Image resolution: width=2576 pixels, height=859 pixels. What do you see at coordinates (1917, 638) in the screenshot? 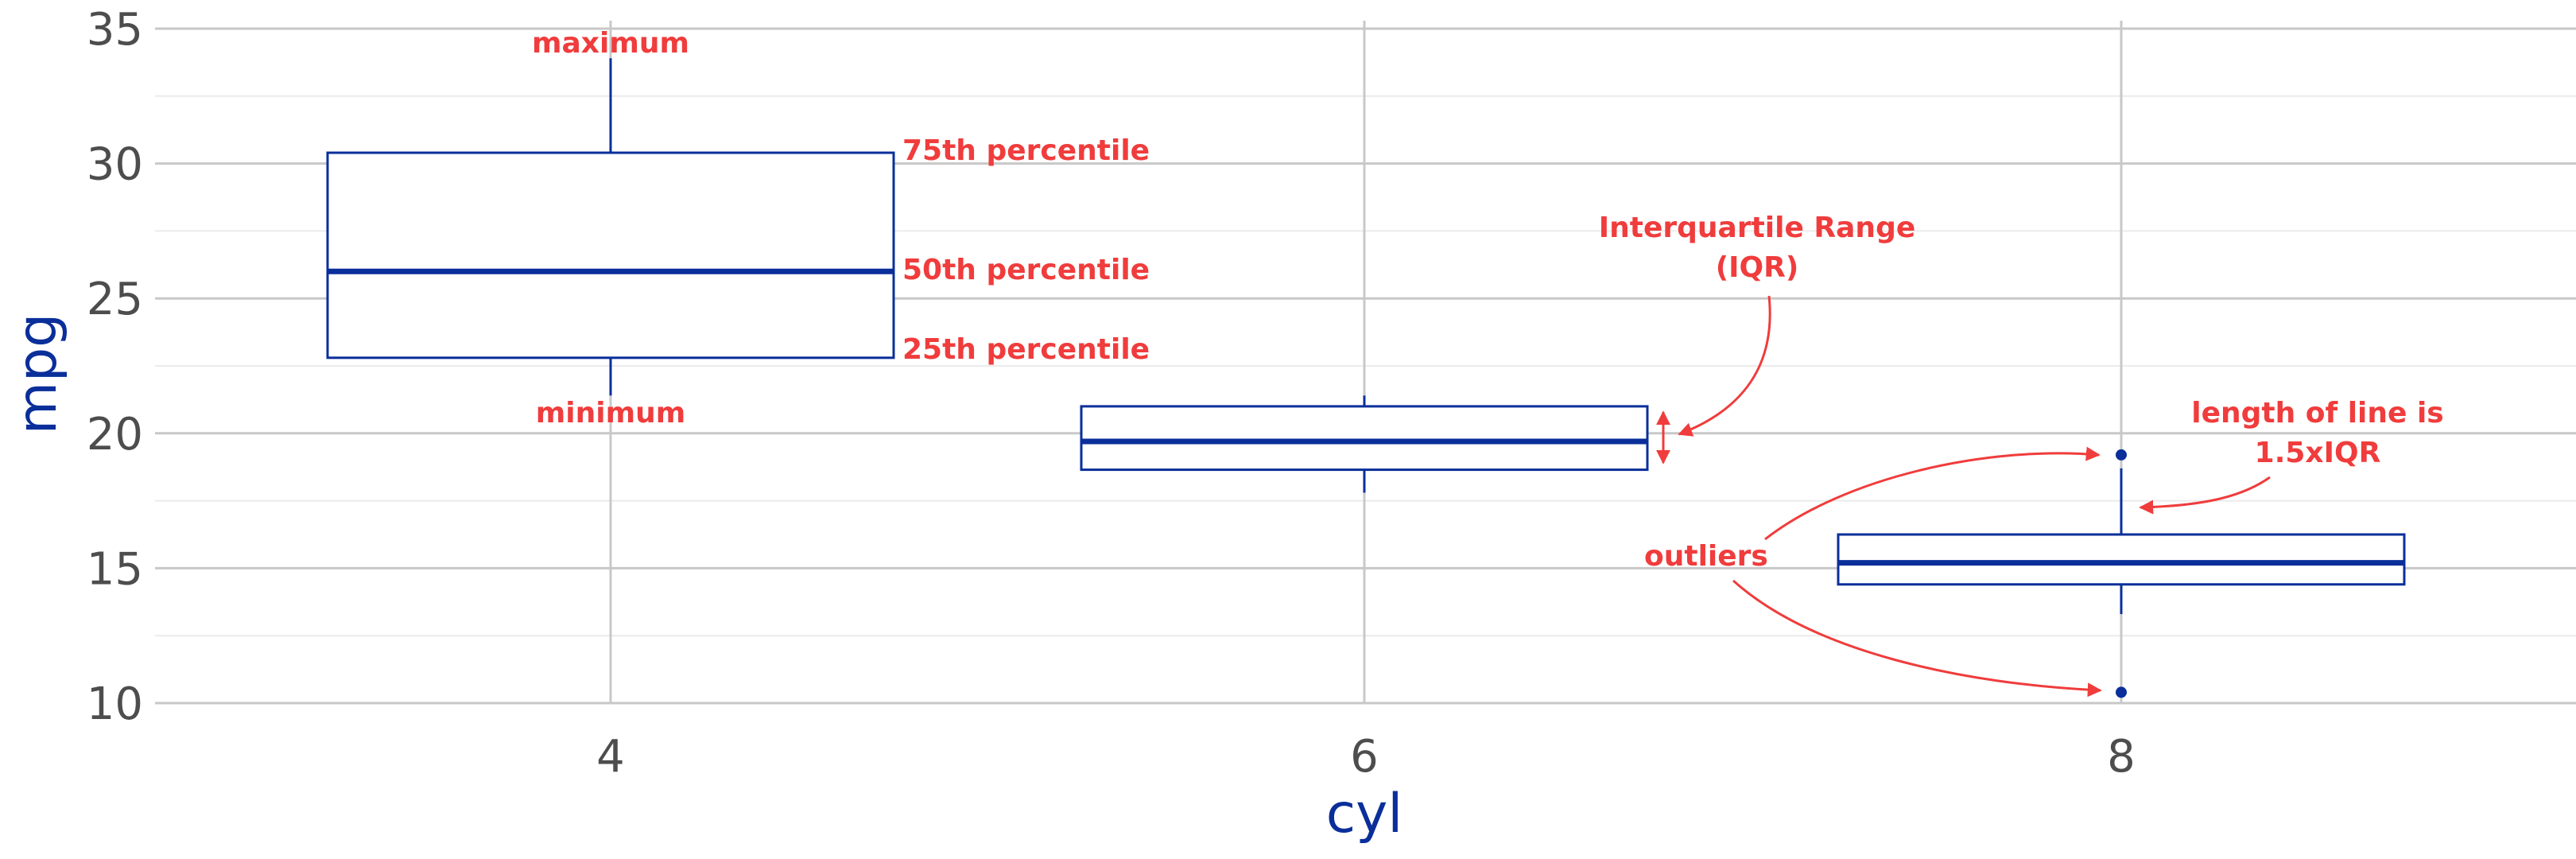
I see `outlier-low-arrow` at bounding box center [1917, 638].